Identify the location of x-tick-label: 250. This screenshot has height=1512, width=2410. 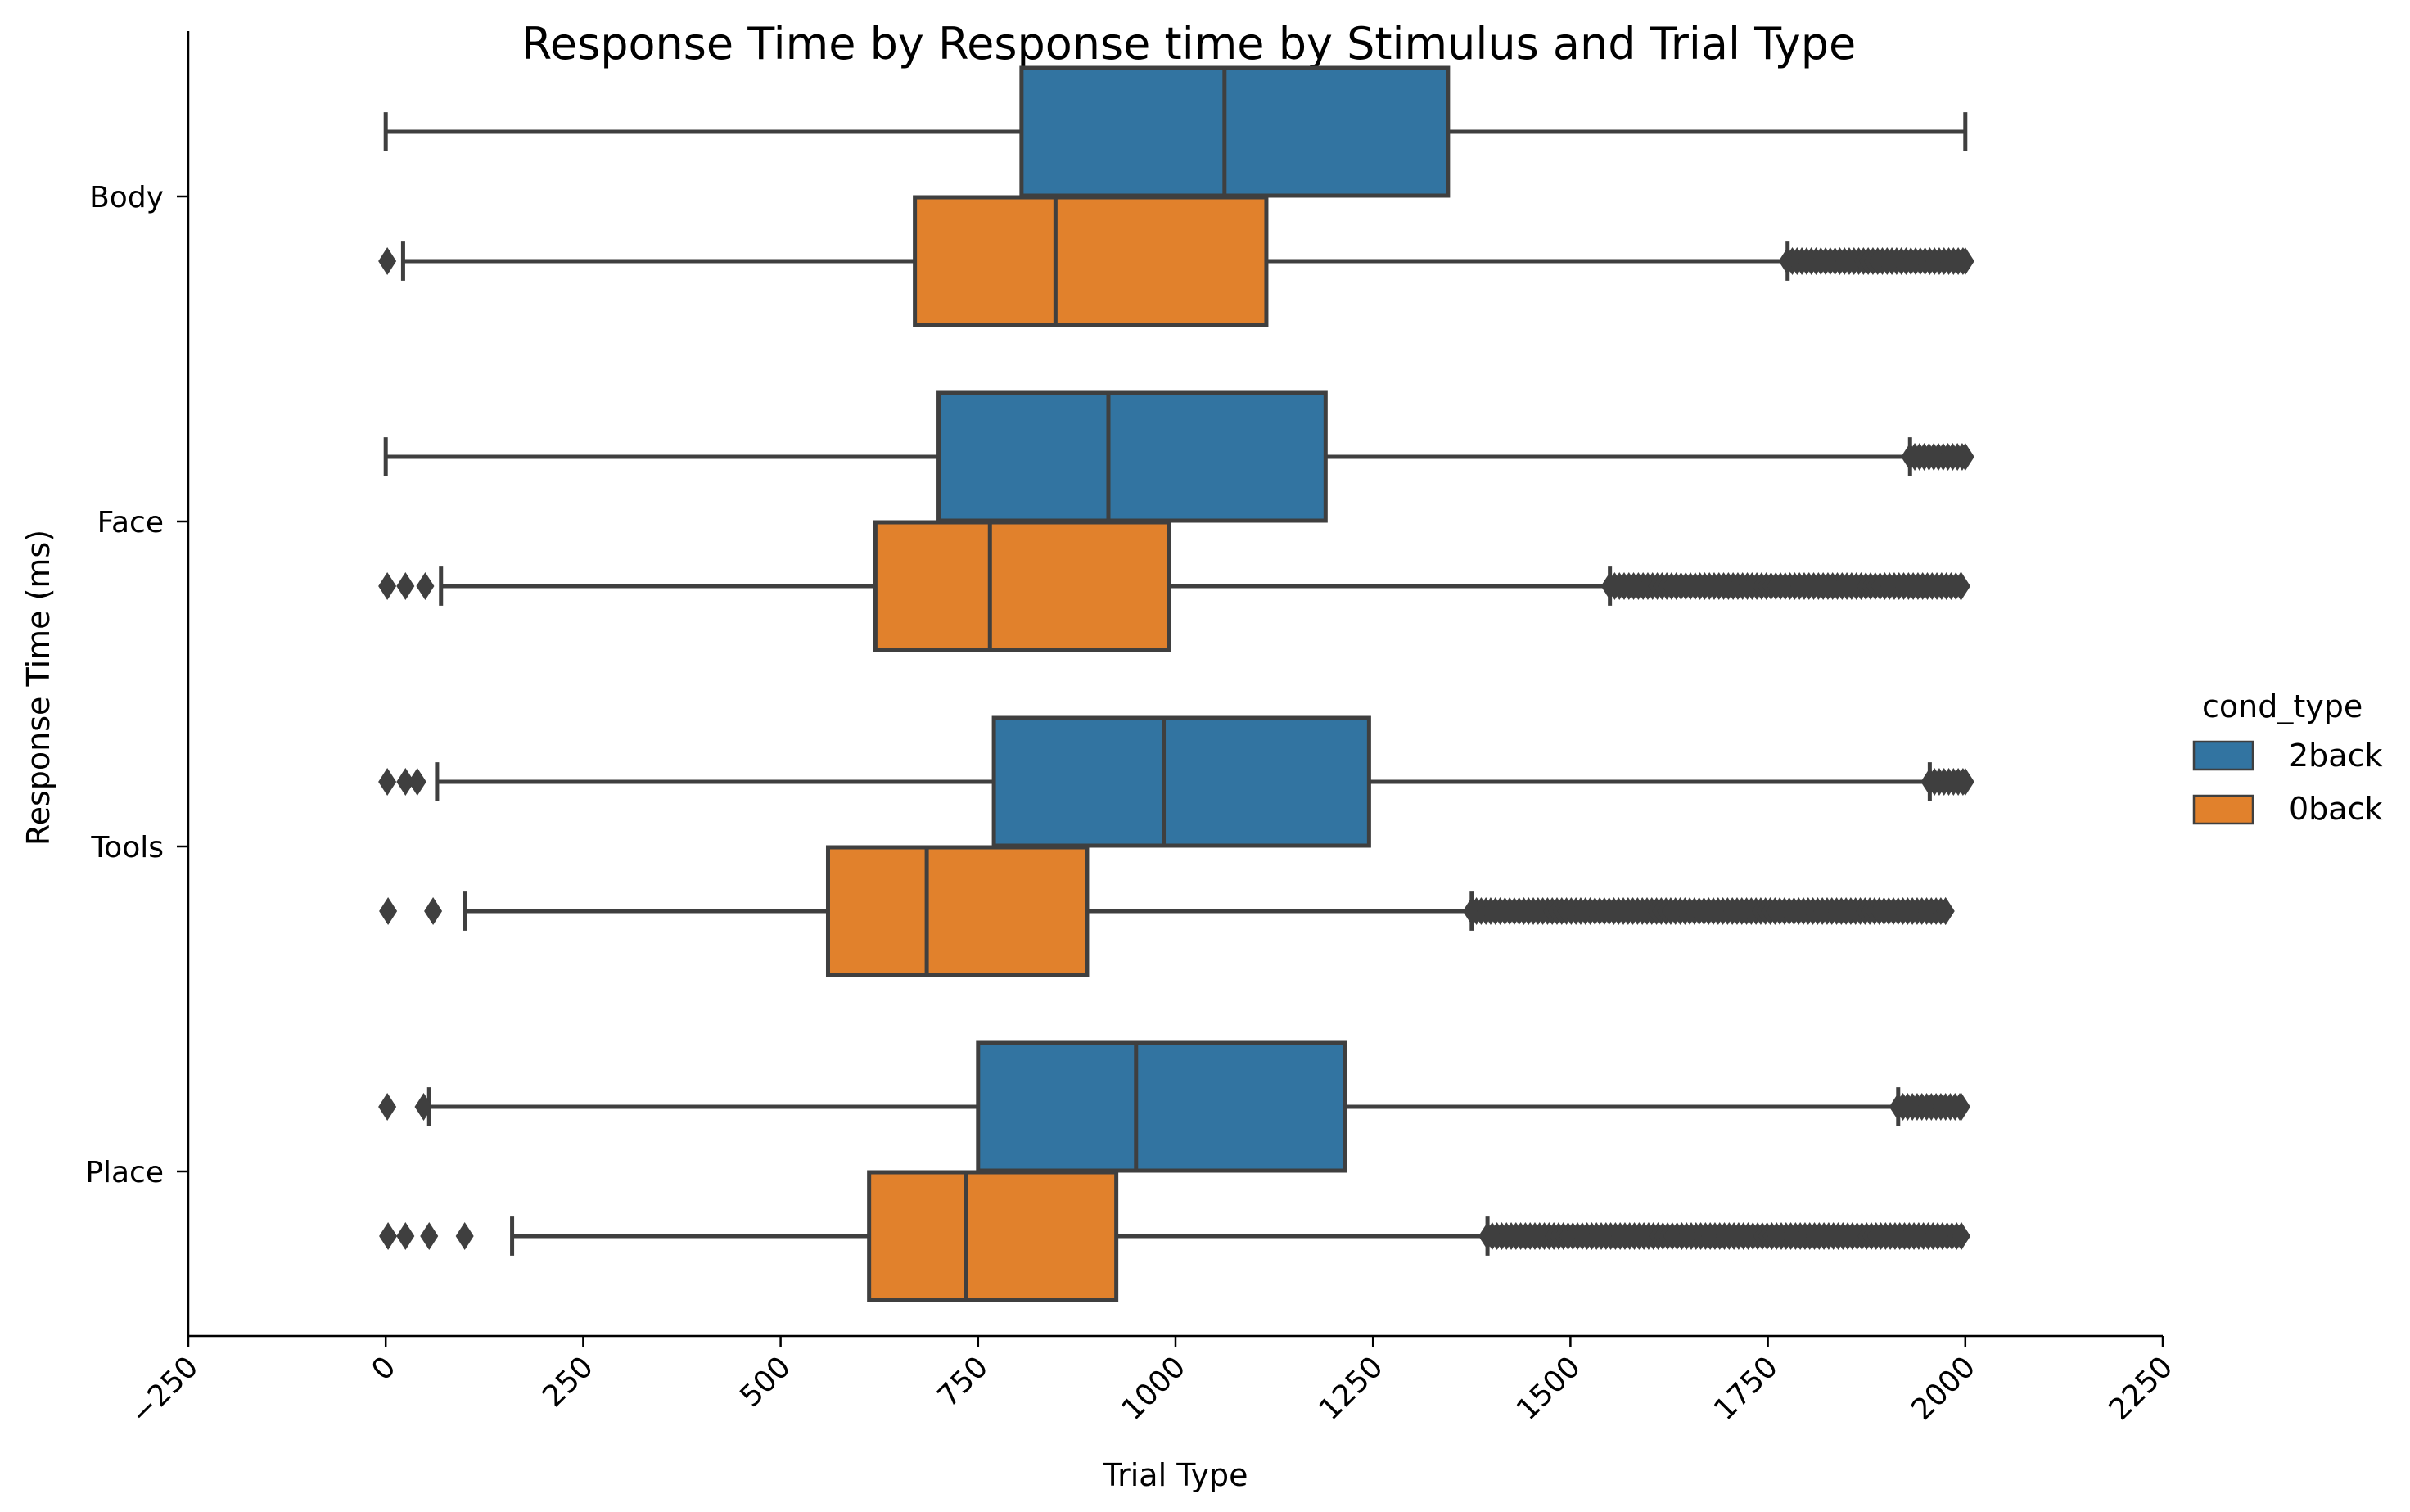
(568, 1382).